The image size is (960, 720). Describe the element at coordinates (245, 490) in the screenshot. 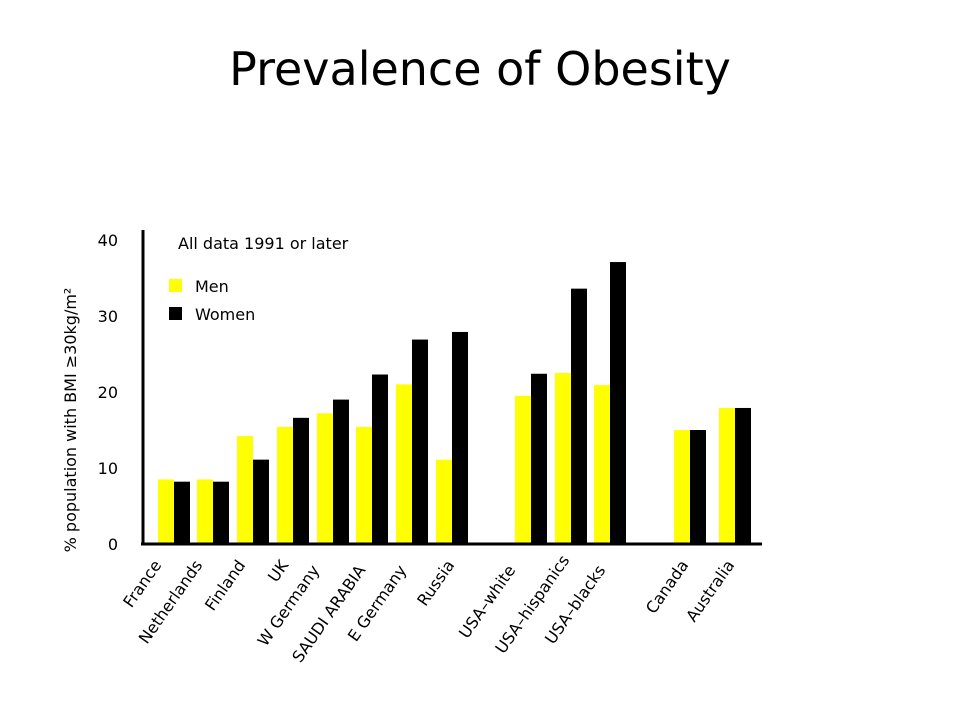

I see `bar-men-finland` at that location.